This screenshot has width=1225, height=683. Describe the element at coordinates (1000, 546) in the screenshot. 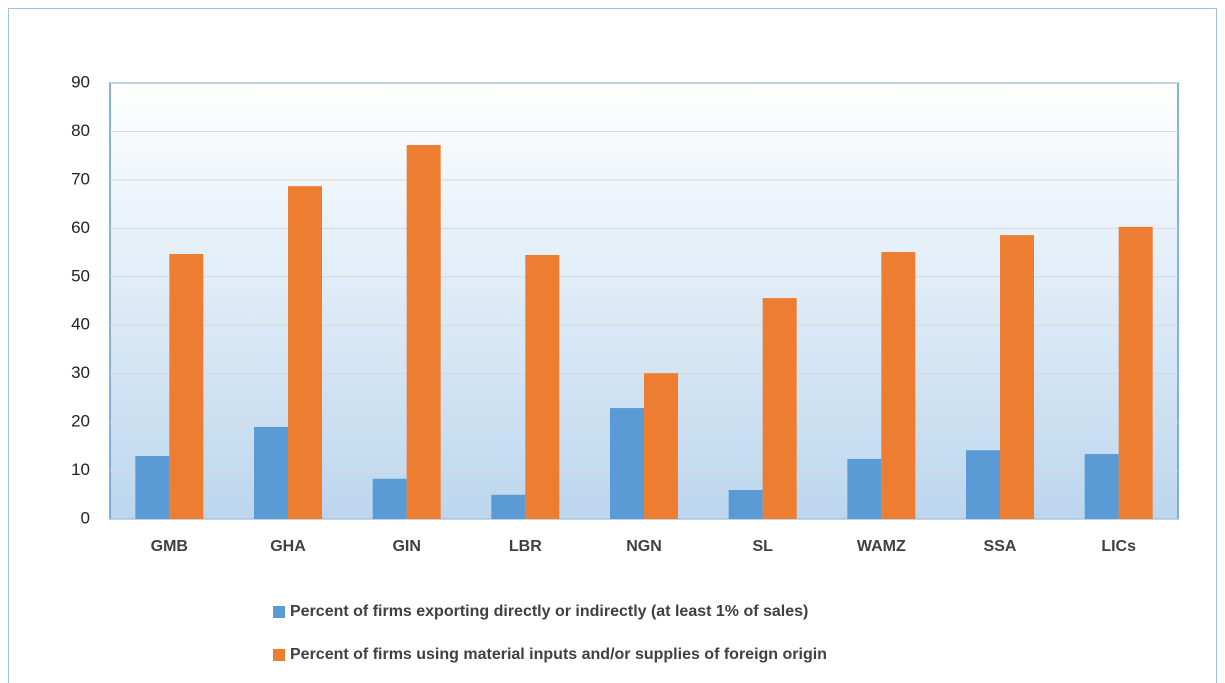

I see `x-tick-label: SSA` at that location.